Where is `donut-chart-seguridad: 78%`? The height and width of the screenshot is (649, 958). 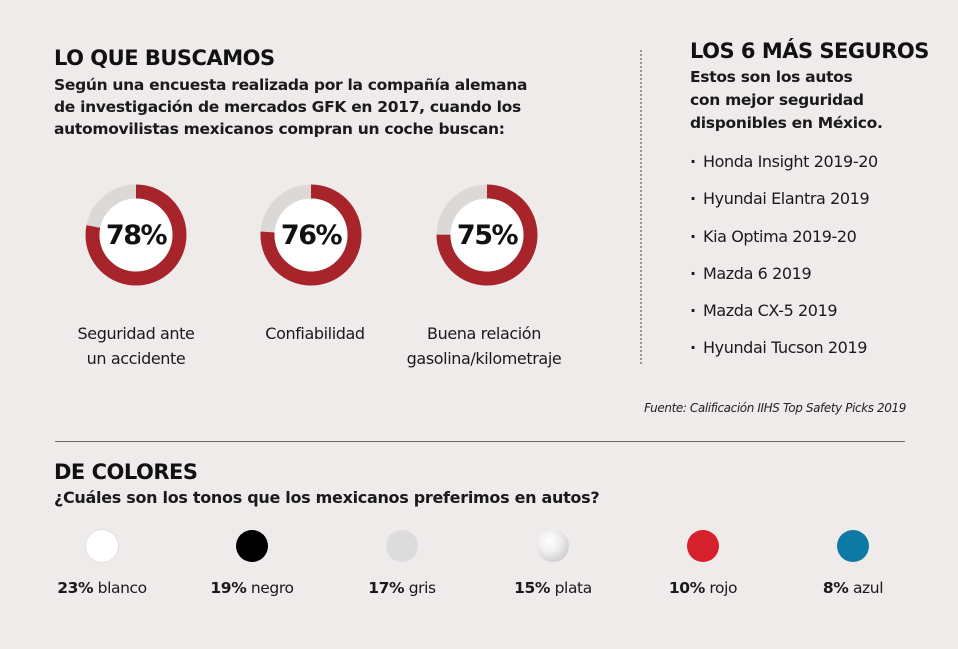
donut-chart-seguridad: 78% is located at coordinates (136, 235).